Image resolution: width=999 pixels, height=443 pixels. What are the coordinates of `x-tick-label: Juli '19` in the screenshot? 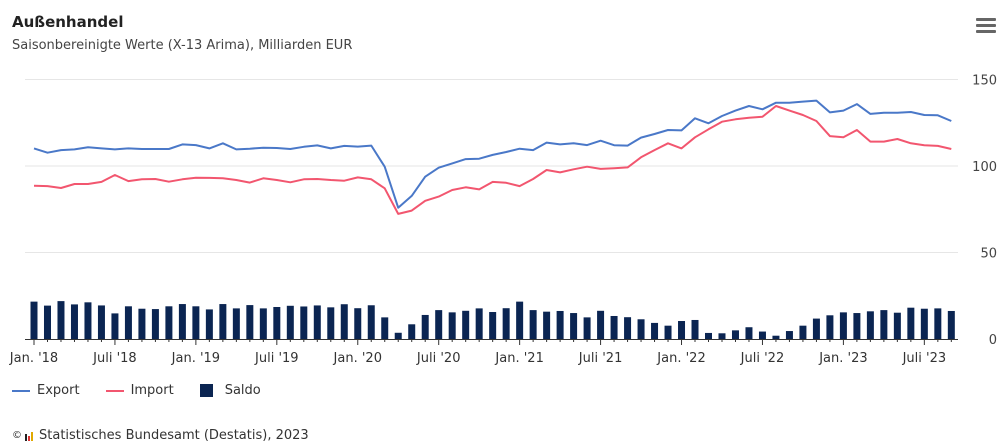 It's located at (276, 358).